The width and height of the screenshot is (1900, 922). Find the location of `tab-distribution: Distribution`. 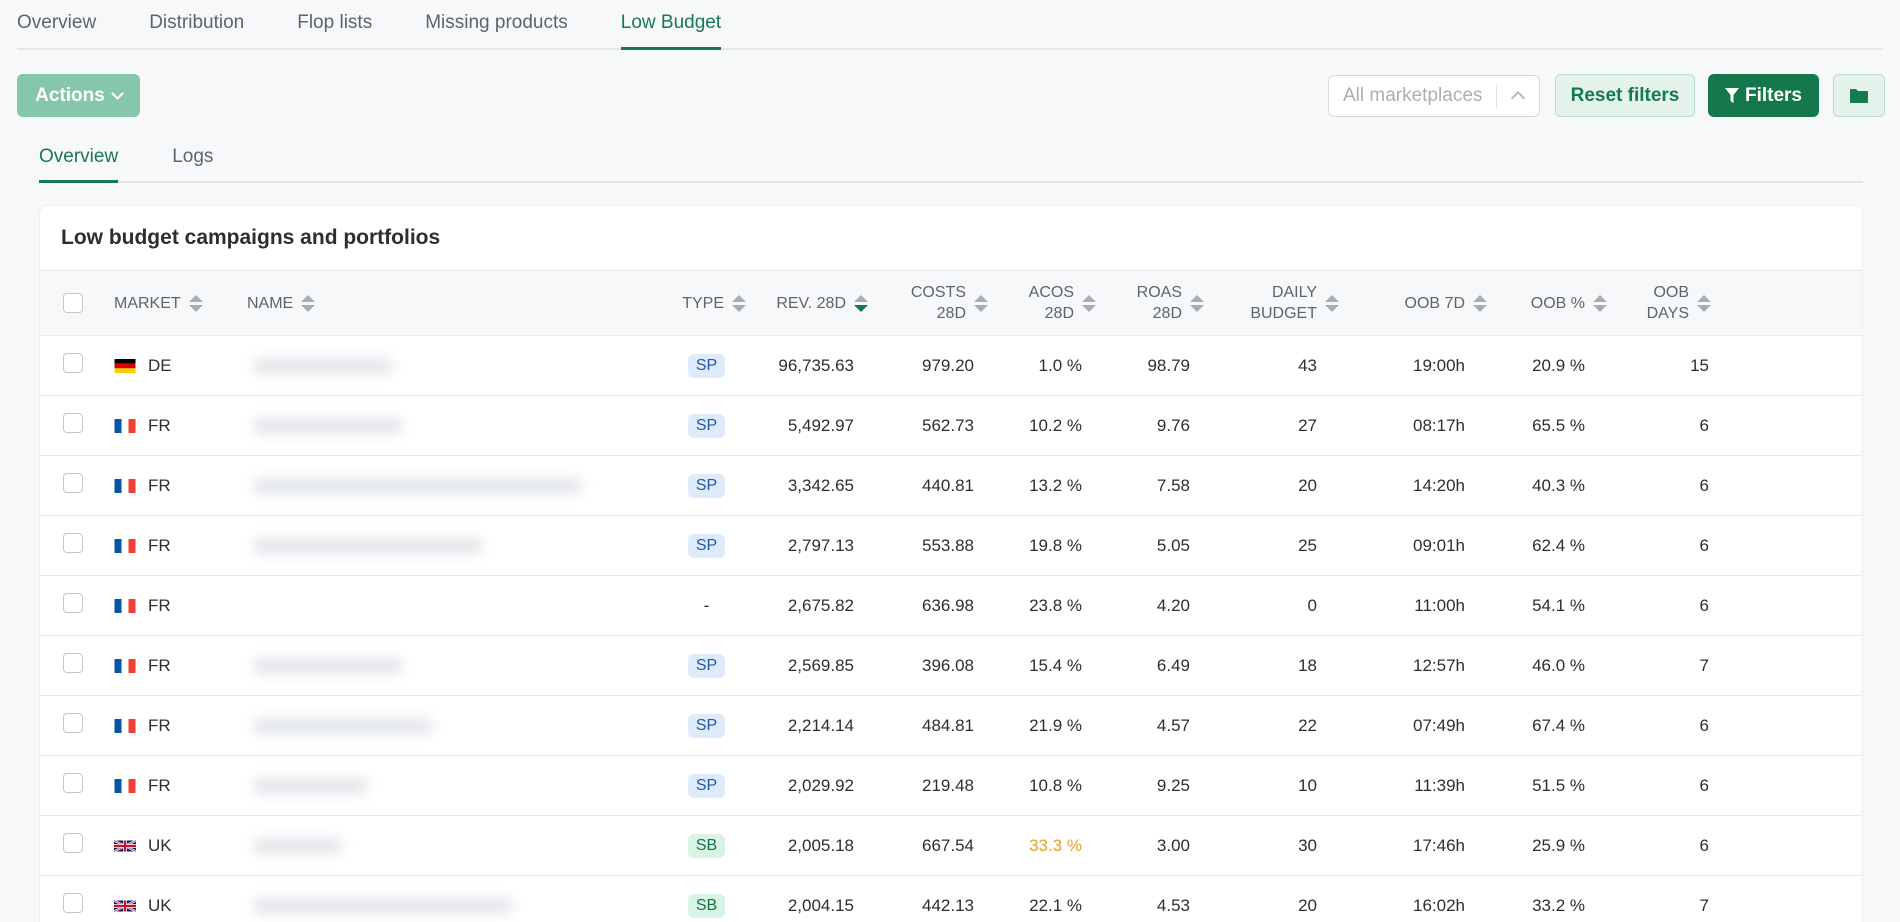

tab-distribution: Distribution is located at coordinates (197, 22).